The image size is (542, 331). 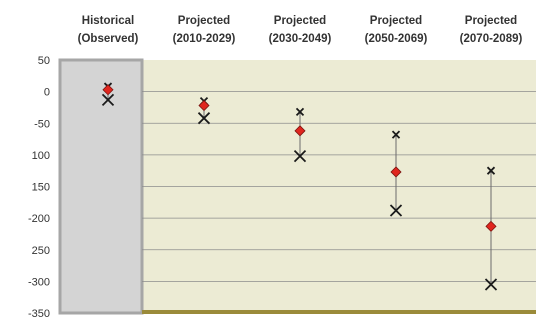 What do you see at coordinates (47, 93) in the screenshot?
I see `y-tick-label: 0` at bounding box center [47, 93].